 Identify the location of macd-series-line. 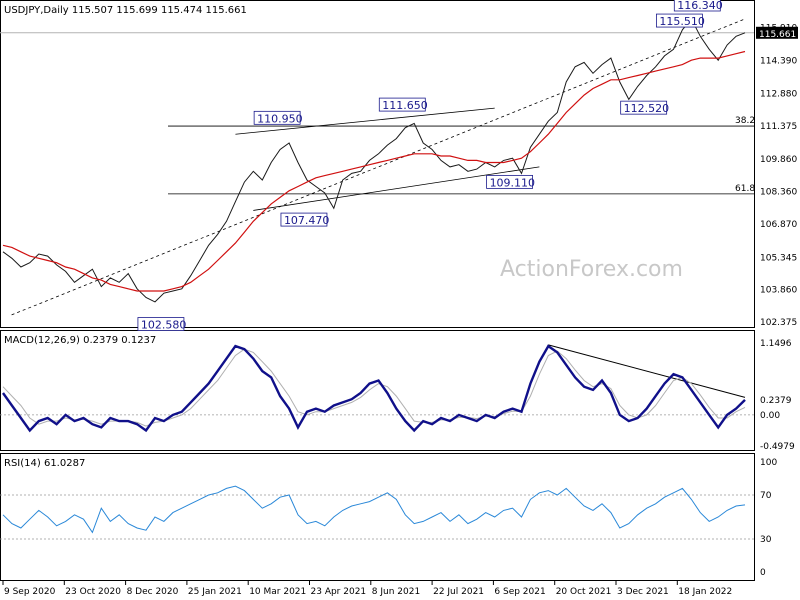
(374, 388).